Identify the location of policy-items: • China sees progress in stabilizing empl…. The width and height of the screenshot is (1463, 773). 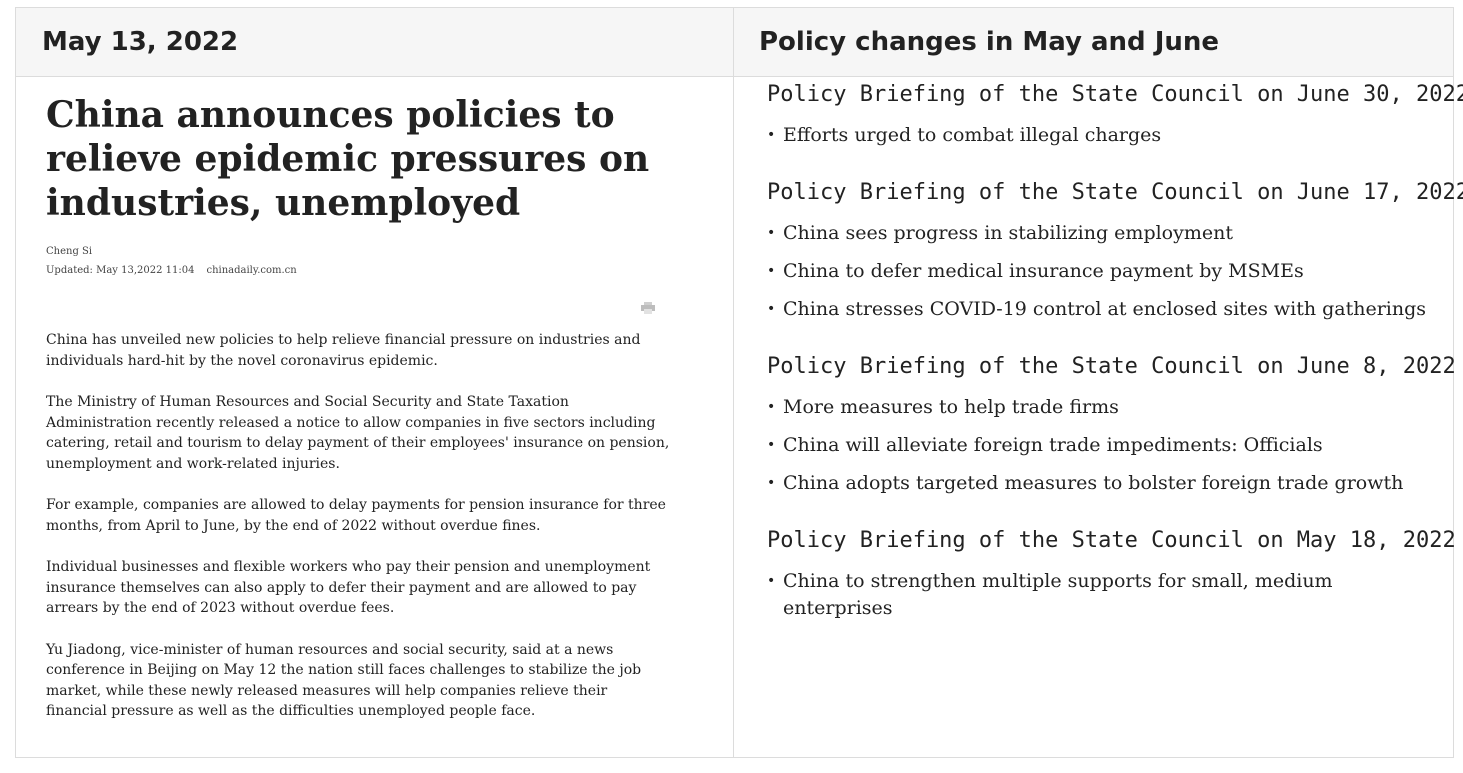
(1097, 271).